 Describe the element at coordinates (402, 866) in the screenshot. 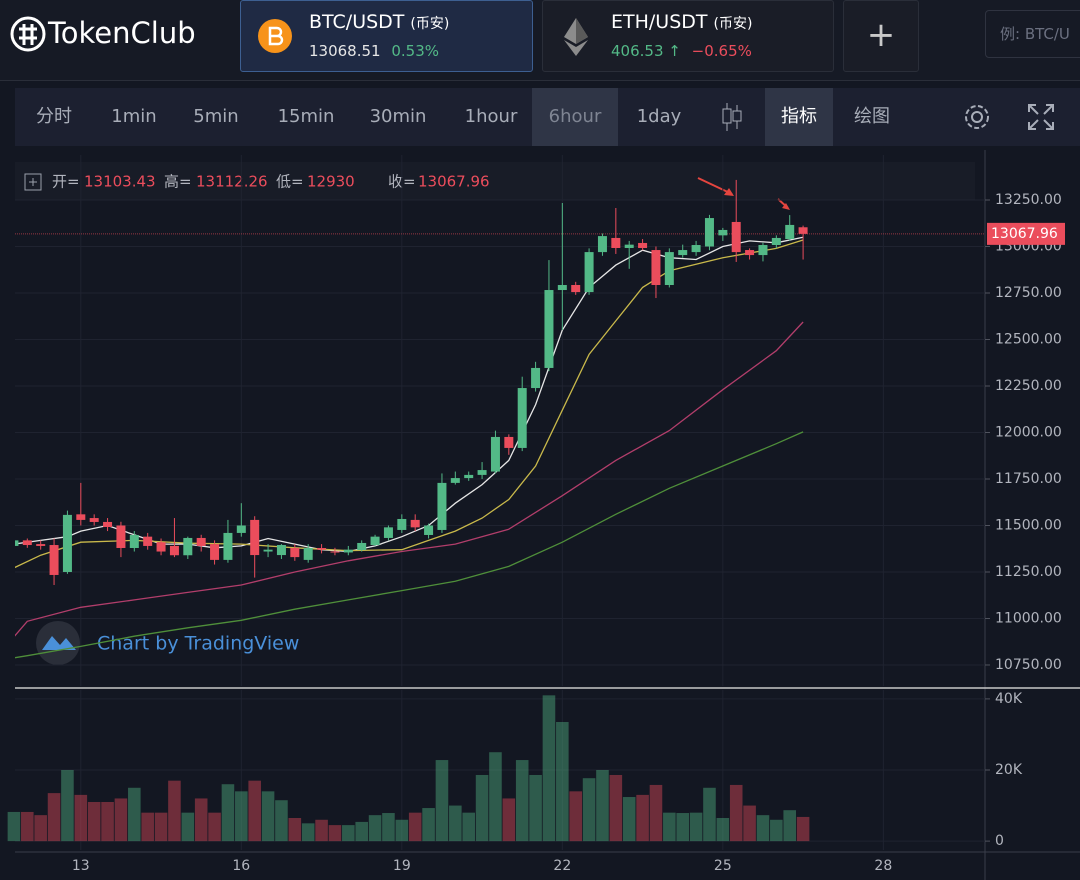

I see `x-tick-label: 19` at that location.